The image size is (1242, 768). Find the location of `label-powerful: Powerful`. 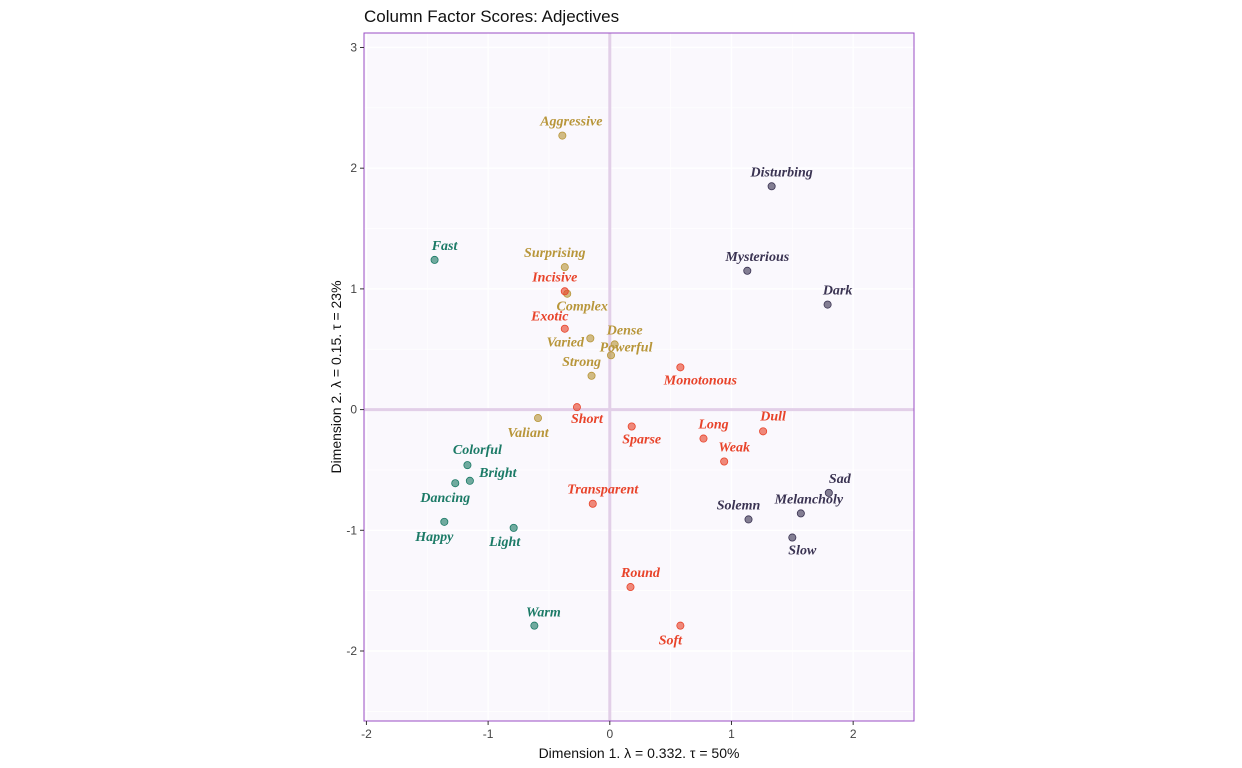

label-powerful: Powerful is located at coordinates (626, 347).